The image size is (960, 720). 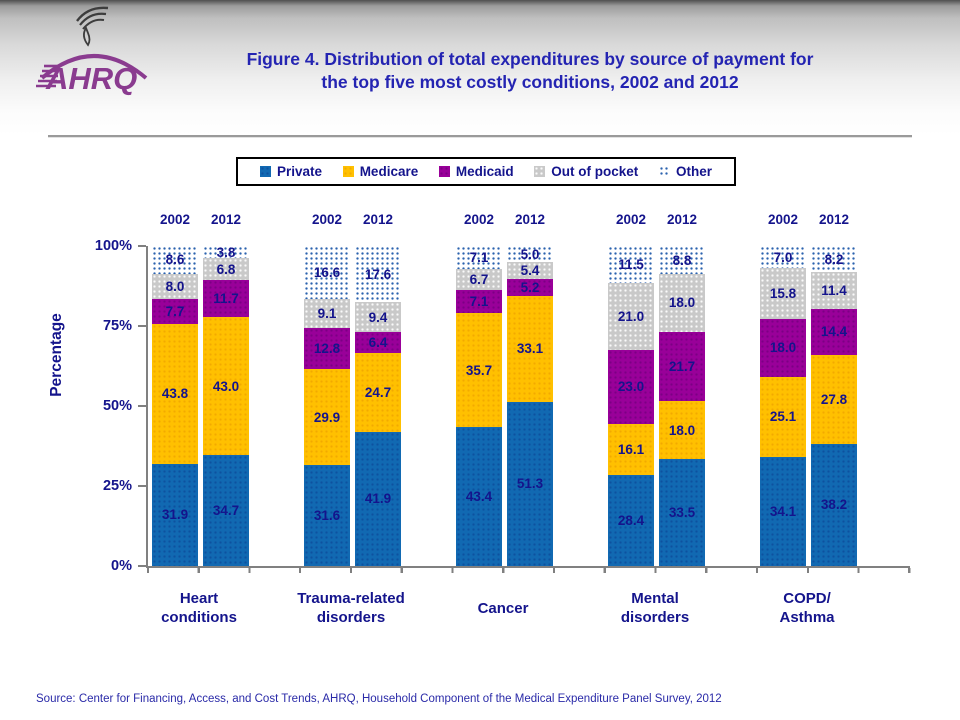 I want to click on segment-value-label: 34.7, so click(x=226, y=510).